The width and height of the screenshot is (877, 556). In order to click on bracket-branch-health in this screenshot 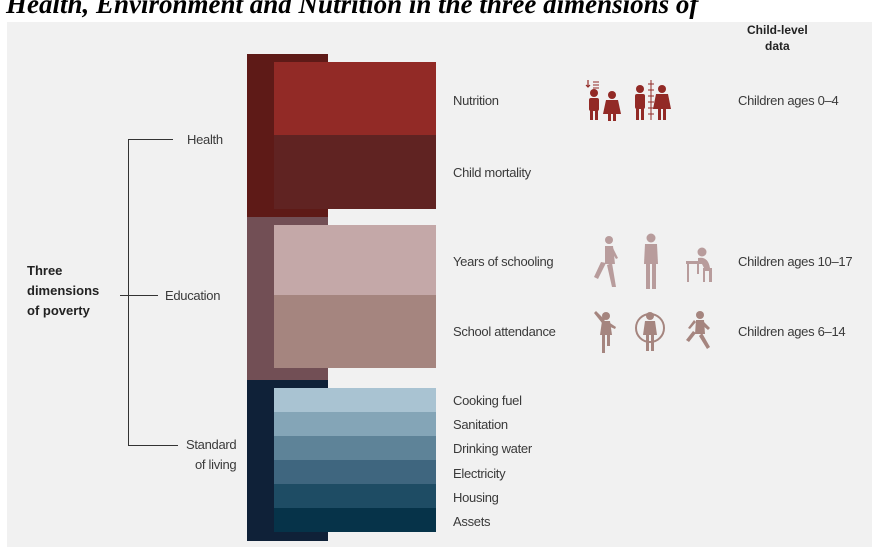, I will do `click(150, 139)`.